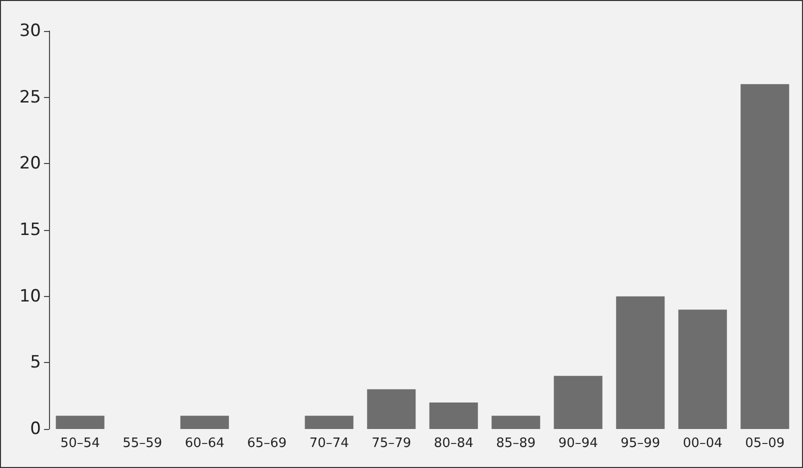  I want to click on x-tick-label: 00–04, so click(702, 443).